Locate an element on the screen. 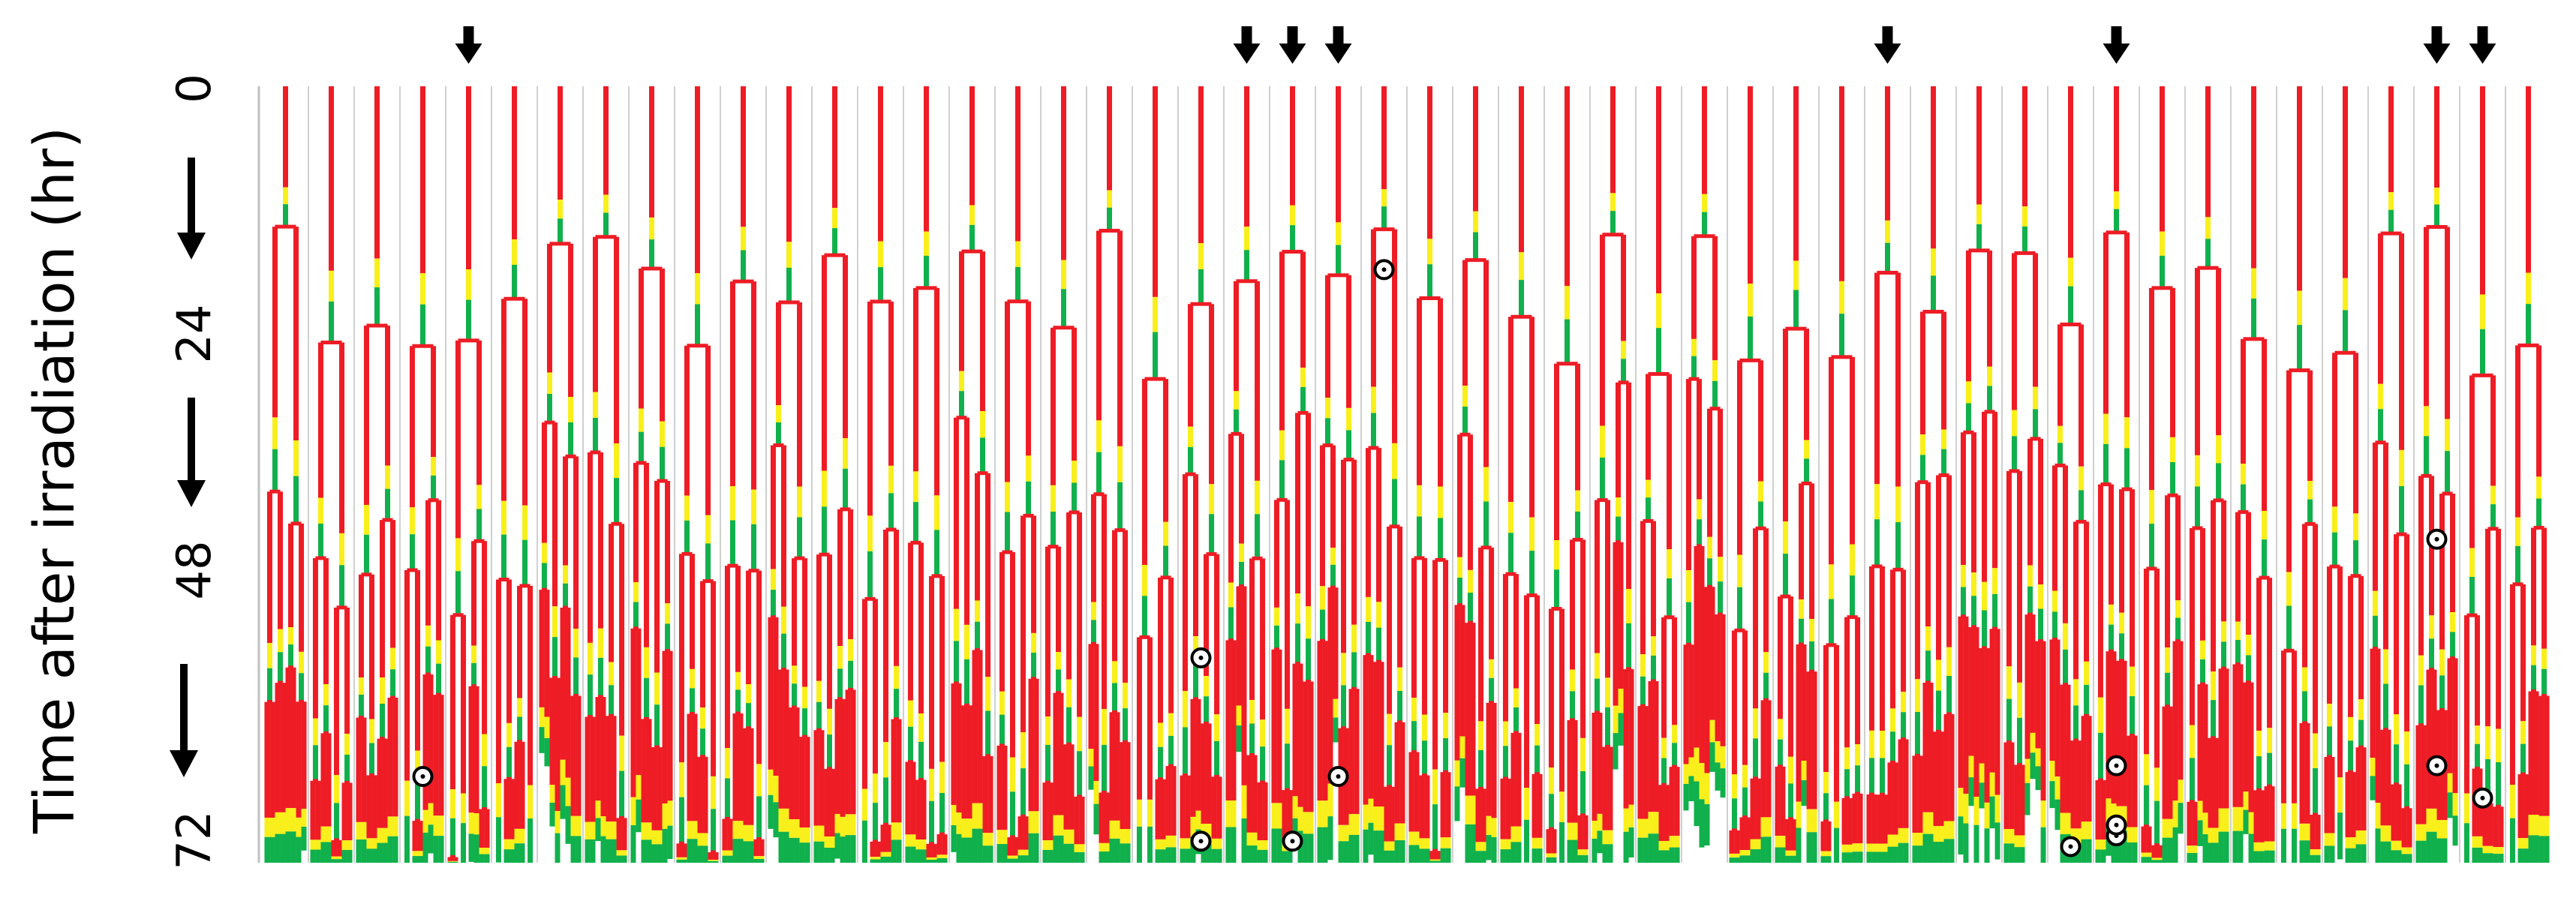 This screenshot has width=2576, height=901. highlight-arrows is located at coordinates (1475, 45).